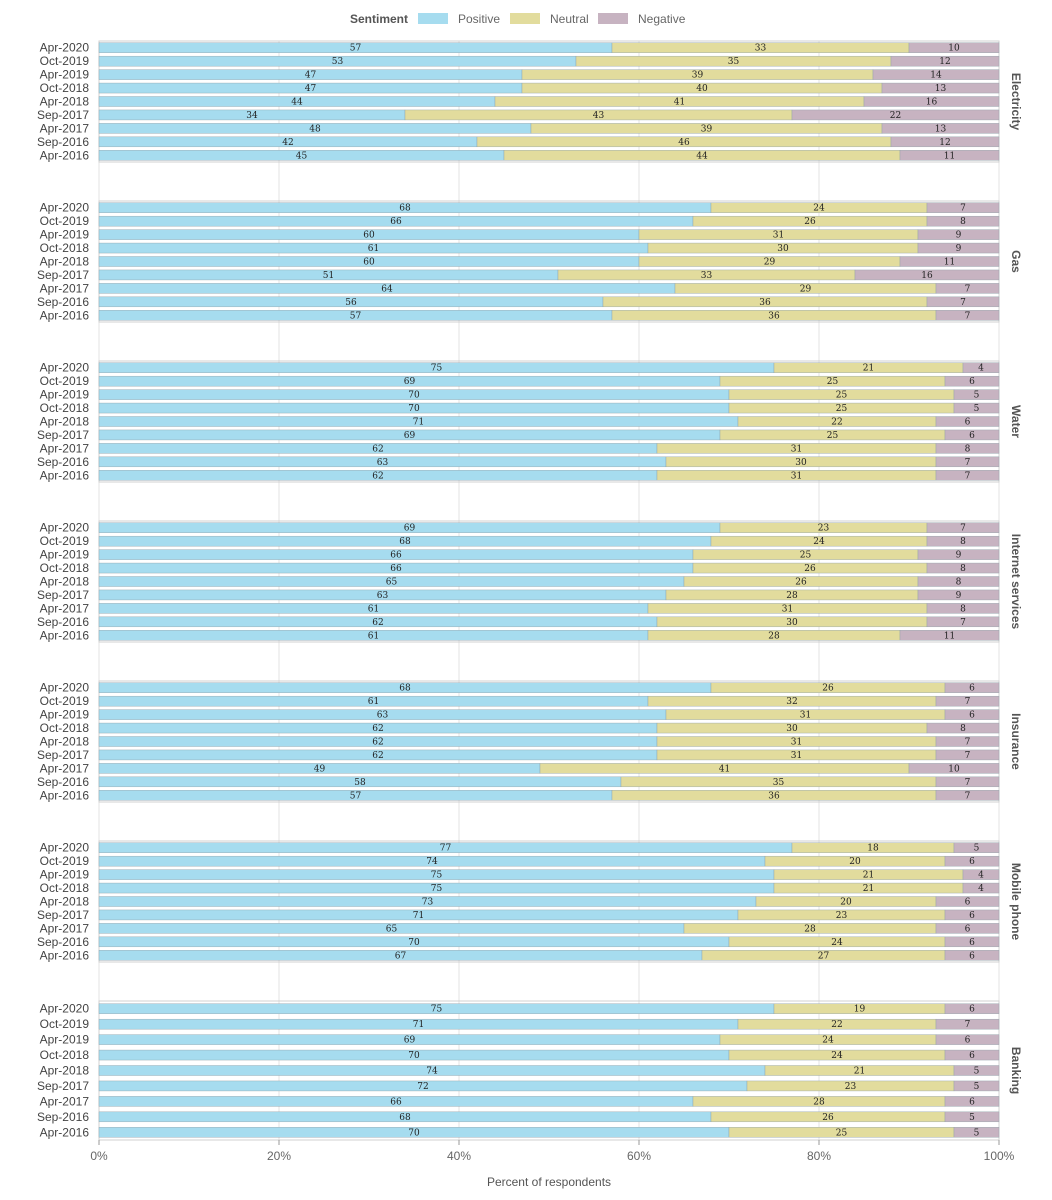 This screenshot has height=1200, width=1052. I want to click on value-label-positive: 61, so click(373, 609).